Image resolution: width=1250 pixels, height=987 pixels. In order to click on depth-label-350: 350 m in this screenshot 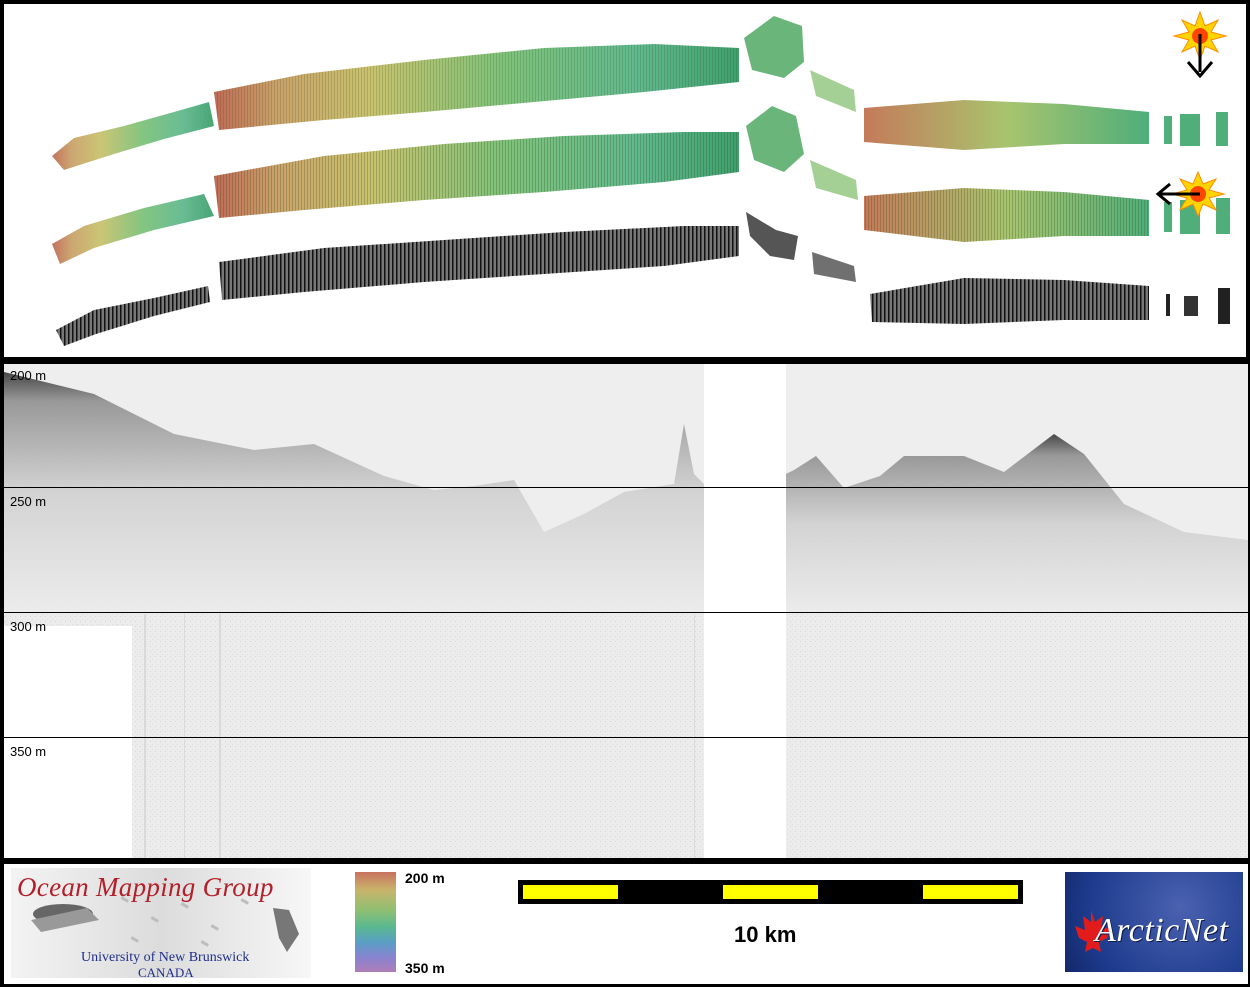, I will do `click(28, 751)`.